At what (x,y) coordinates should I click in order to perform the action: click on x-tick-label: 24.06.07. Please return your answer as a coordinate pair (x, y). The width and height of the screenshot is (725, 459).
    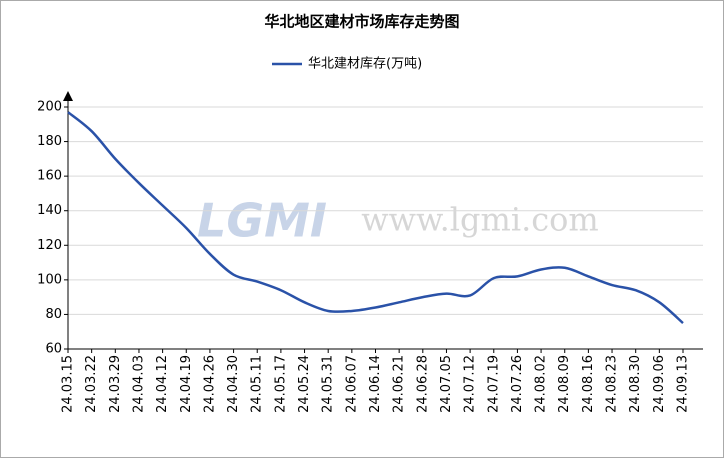
    Looking at the image, I should click on (351, 384).